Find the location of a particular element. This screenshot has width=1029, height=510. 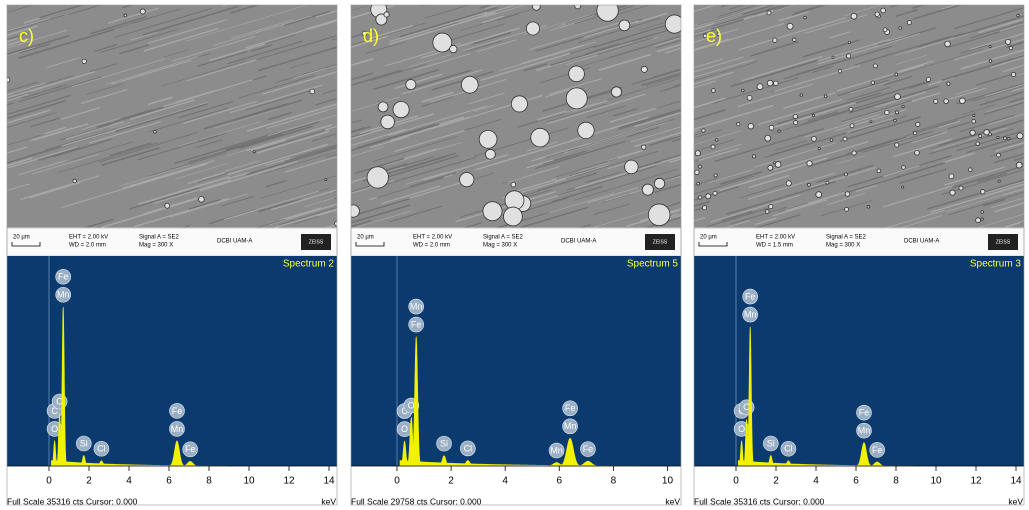

eht: EHT = 2.00 kV is located at coordinates (775, 238).